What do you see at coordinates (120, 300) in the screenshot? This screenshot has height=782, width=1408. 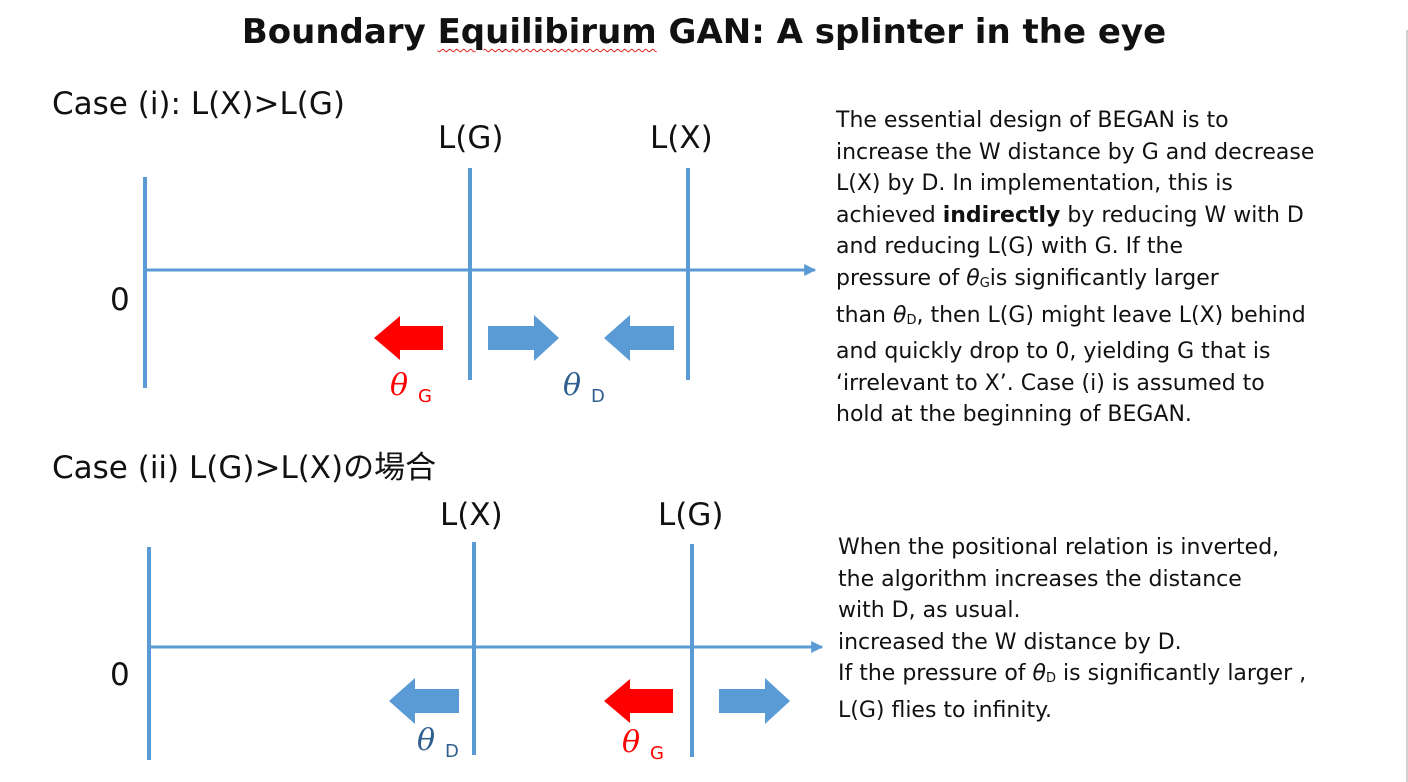 I see `case-1-zero-label: 0` at bounding box center [120, 300].